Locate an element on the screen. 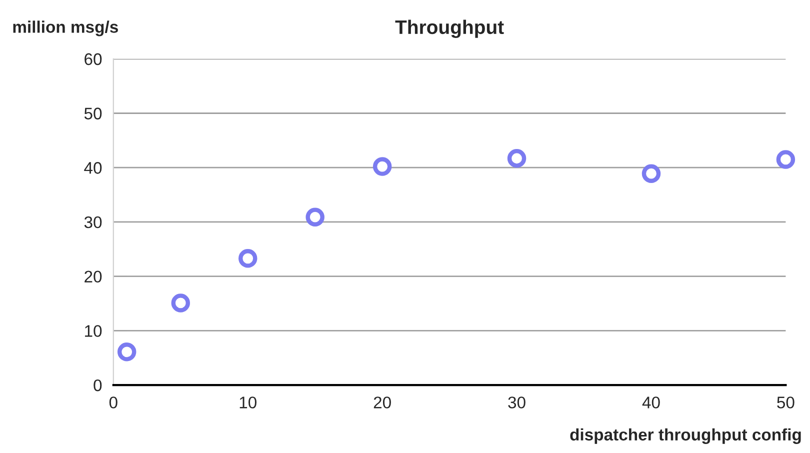 The height and width of the screenshot is (453, 810). x-tick-label: 50 is located at coordinates (785, 402).